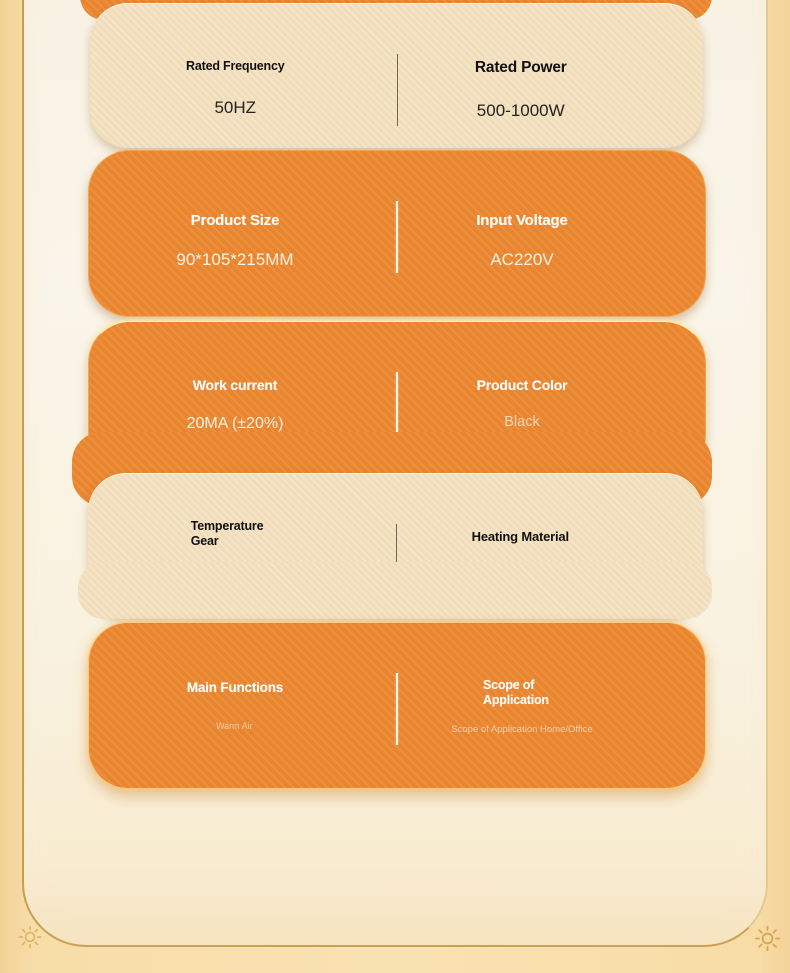  I want to click on spec-label: Main Functions, so click(235, 687).